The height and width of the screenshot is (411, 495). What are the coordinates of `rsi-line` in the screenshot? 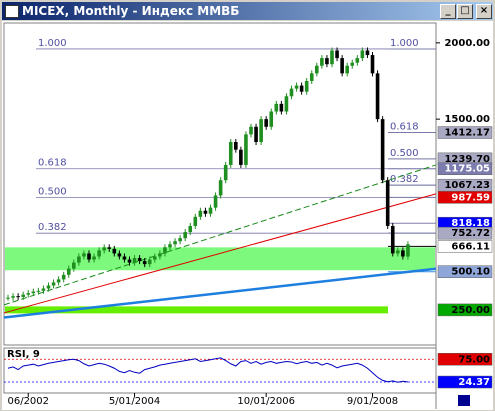 It's located at (208, 370).